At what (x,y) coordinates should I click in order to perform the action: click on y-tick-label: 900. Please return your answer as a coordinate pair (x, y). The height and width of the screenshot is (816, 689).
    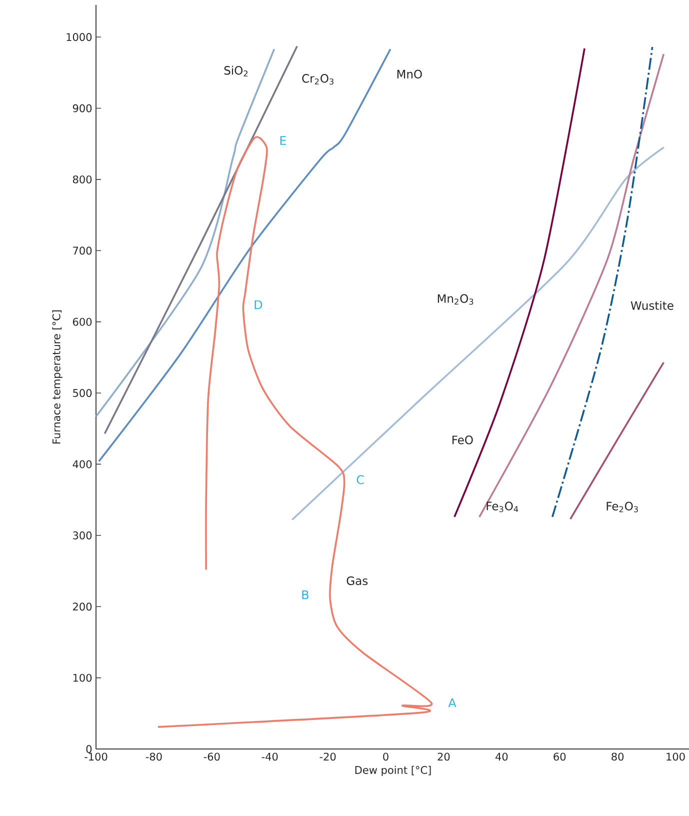
    Looking at the image, I should click on (82, 108).